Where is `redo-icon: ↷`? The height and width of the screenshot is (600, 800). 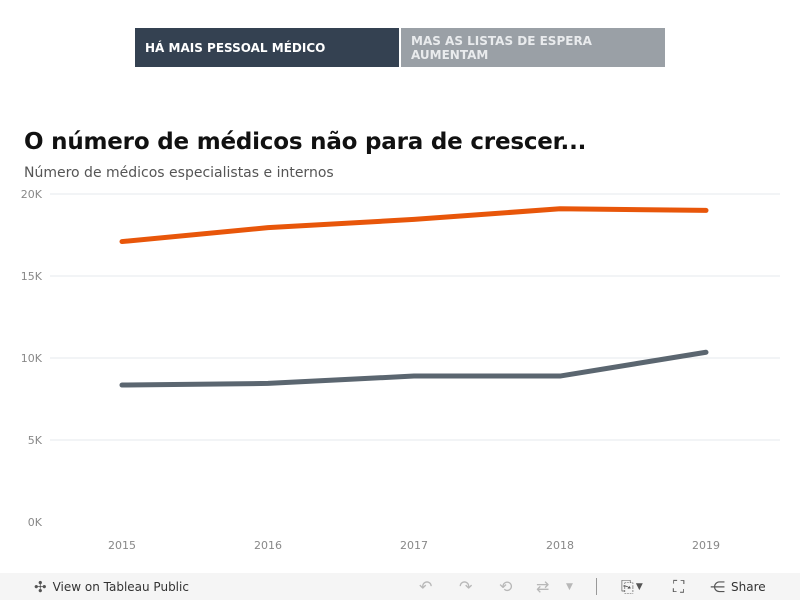
redo-icon: ↷ is located at coordinates (466, 586).